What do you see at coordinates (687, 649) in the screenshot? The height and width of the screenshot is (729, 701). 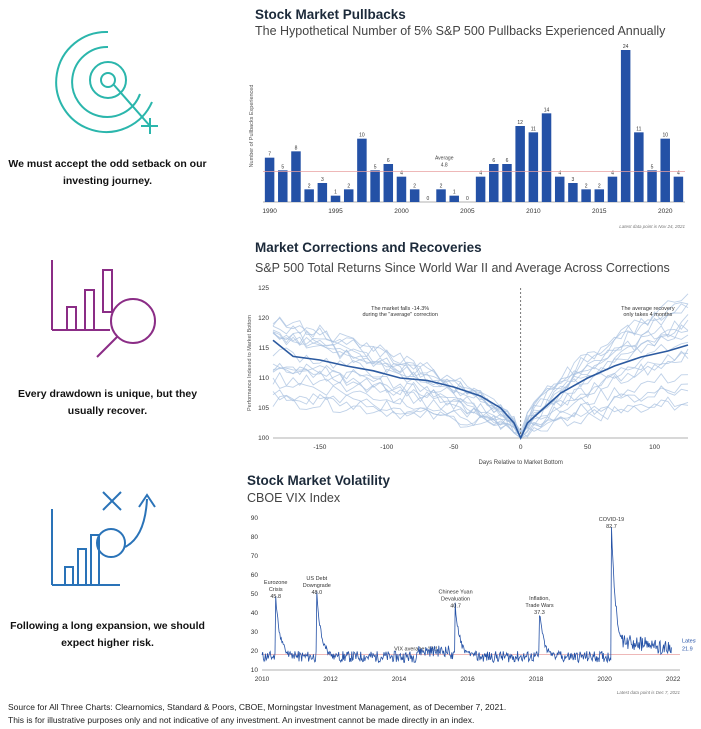 I see `vix-latest-value: 21.9` at bounding box center [687, 649].